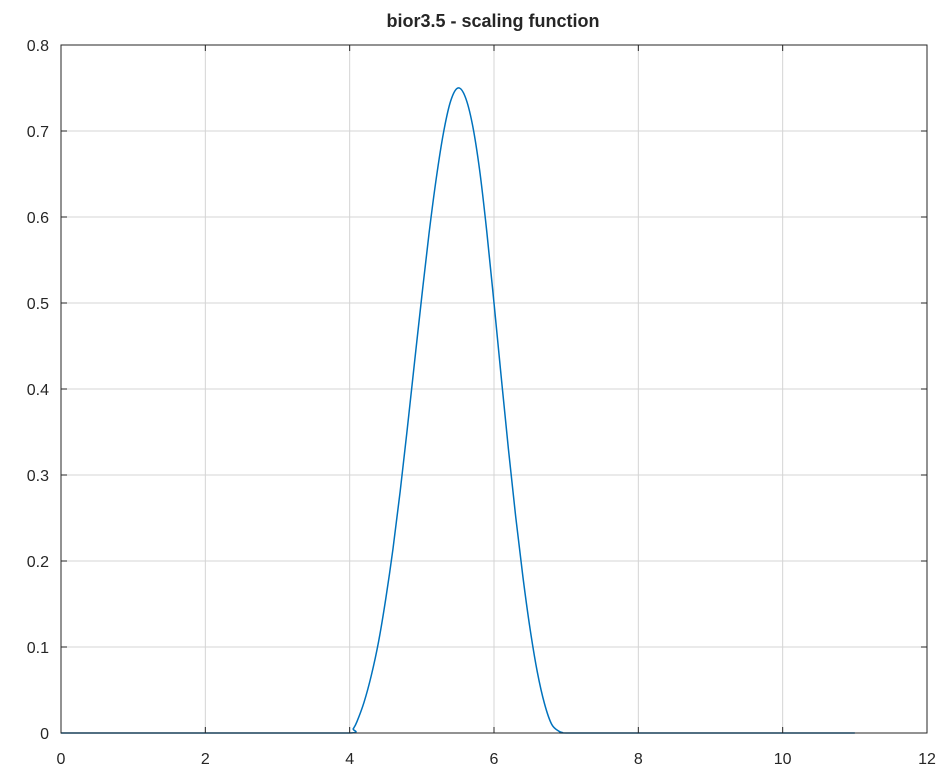 The height and width of the screenshot is (780, 947). I want to click on x-tick-label: 12, so click(927, 759).